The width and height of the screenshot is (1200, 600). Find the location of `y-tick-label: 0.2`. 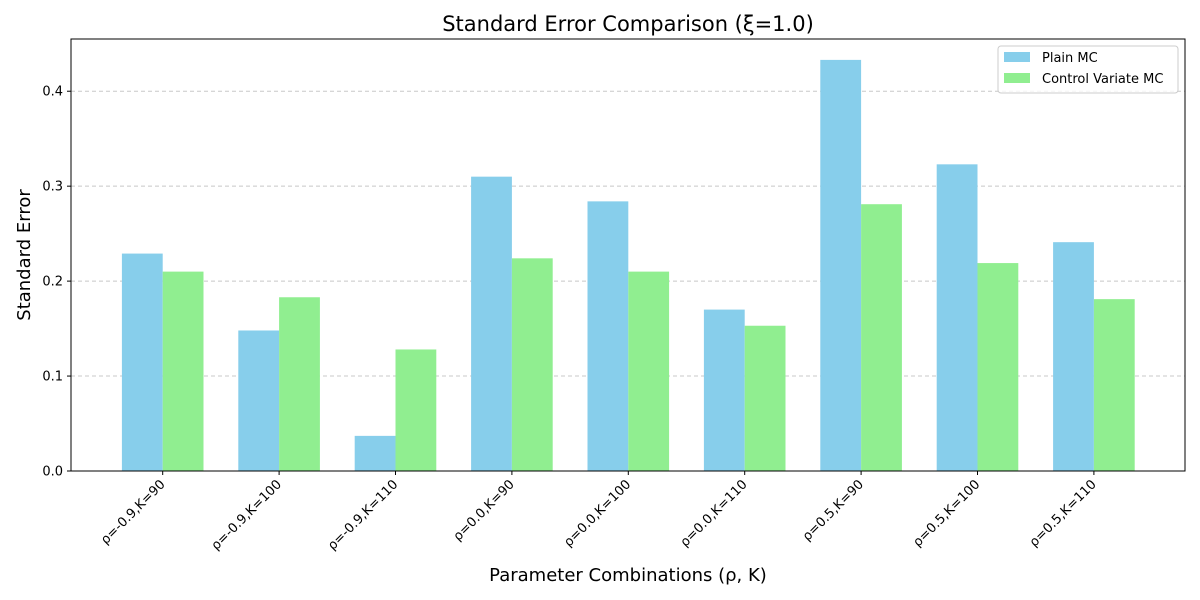

y-tick-label: 0.2 is located at coordinates (52, 282).